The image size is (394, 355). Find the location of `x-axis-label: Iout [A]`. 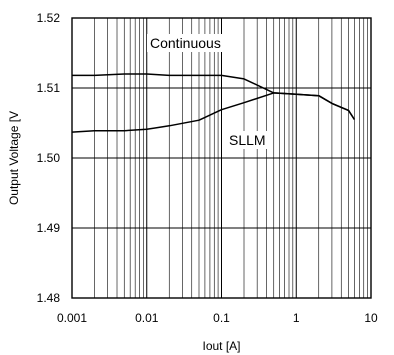

x-axis-label: Iout [A] is located at coordinates (221, 346).